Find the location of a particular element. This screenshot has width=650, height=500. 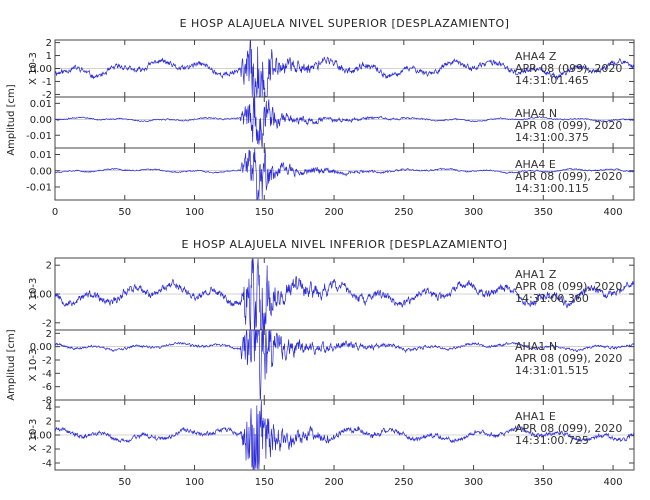

trace-time-label: 14:31:01.465 is located at coordinates (552, 80).